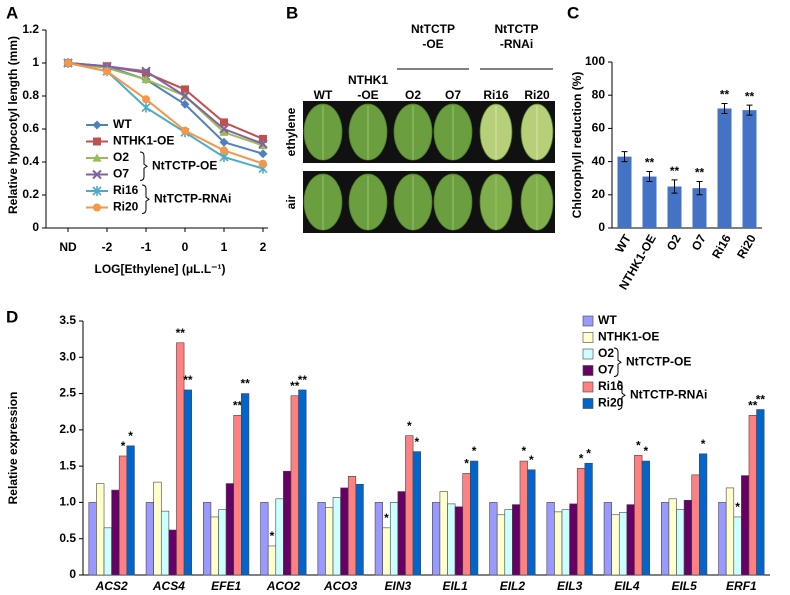 This screenshot has width=790, height=595. Describe the element at coordinates (68, 247) in the screenshot. I see `x-tick-label: ND` at that location.